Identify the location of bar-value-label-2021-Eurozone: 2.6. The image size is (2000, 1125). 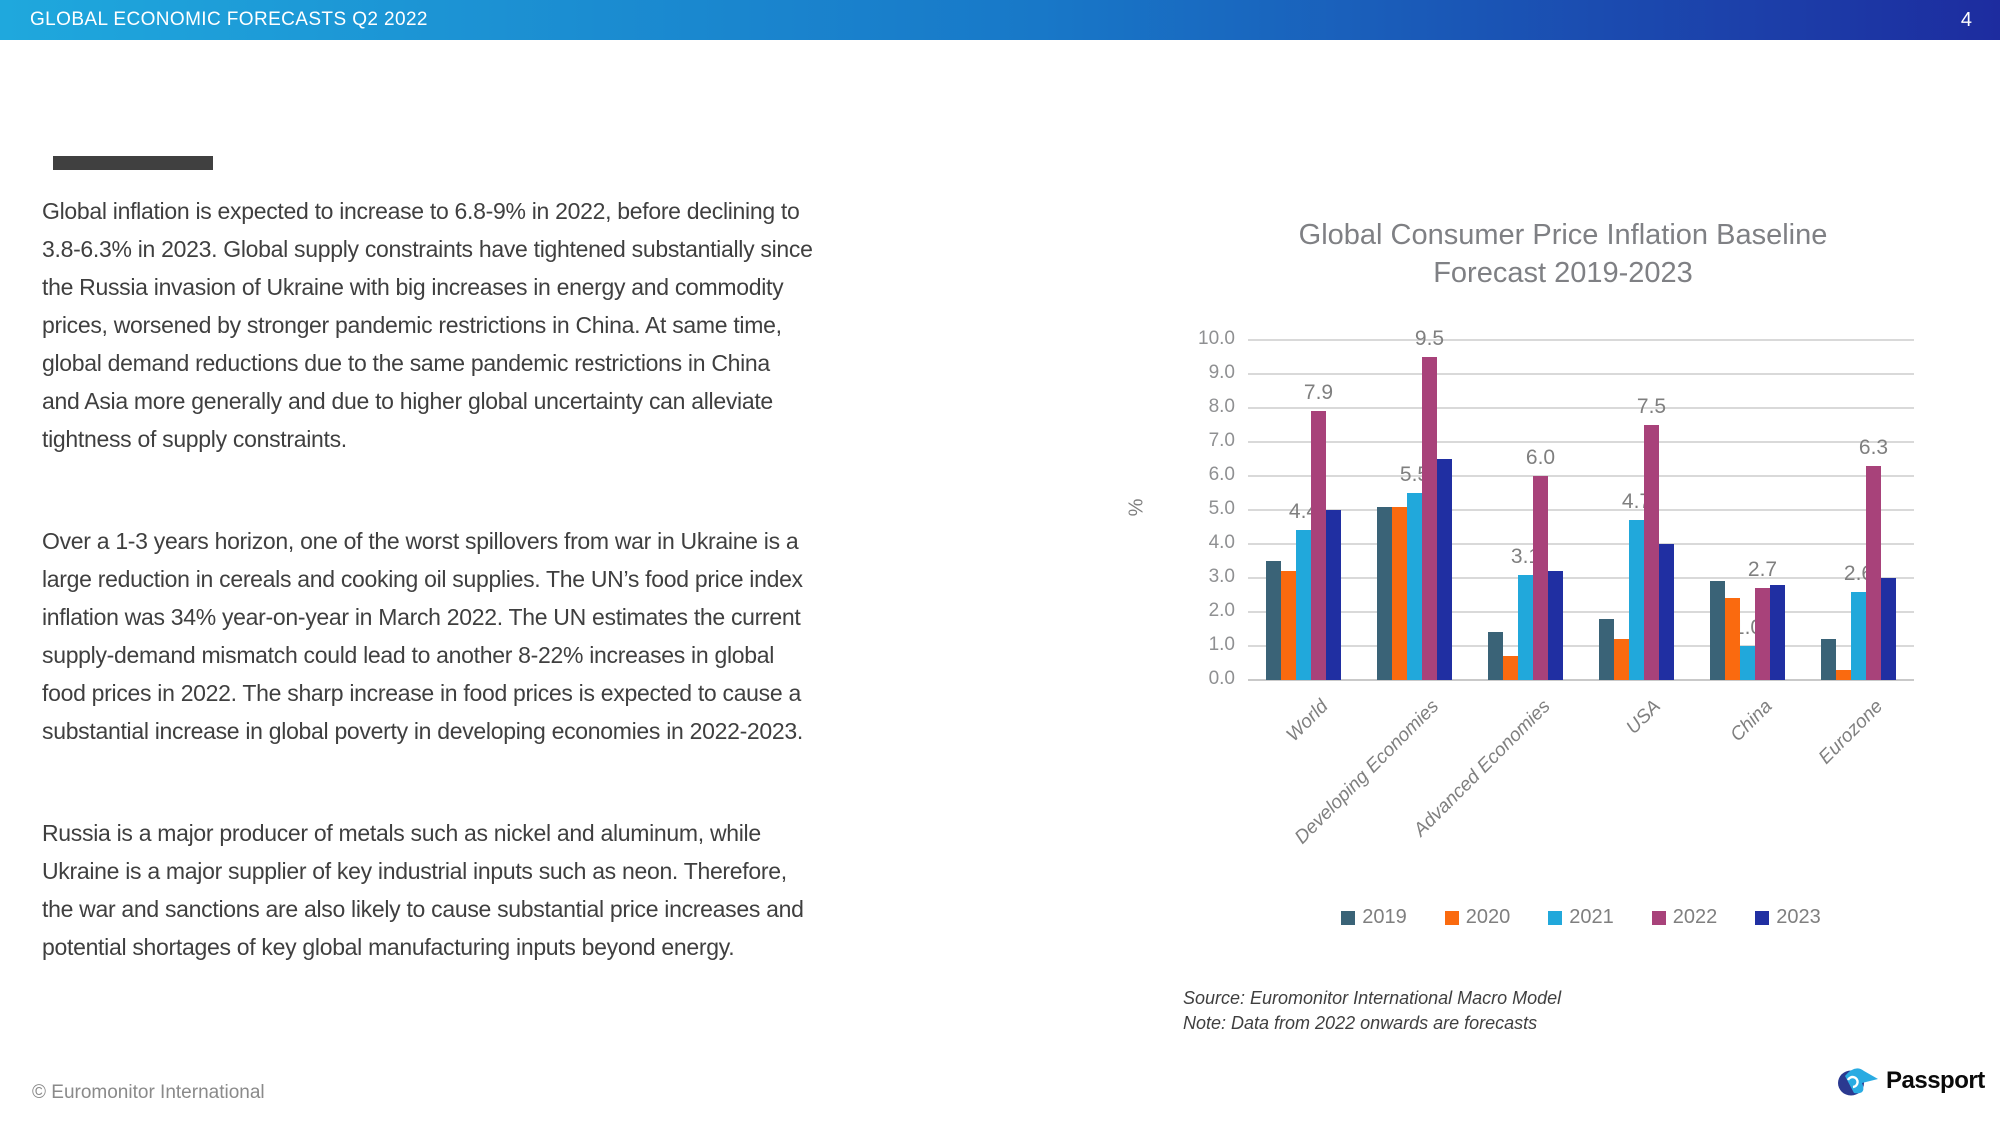
(1858, 573).